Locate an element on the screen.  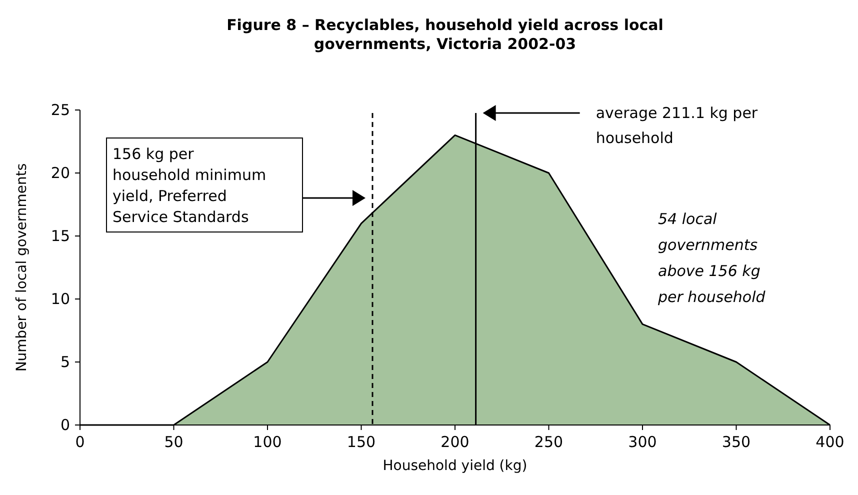
x-tick-label: 0 is located at coordinates (80, 442).